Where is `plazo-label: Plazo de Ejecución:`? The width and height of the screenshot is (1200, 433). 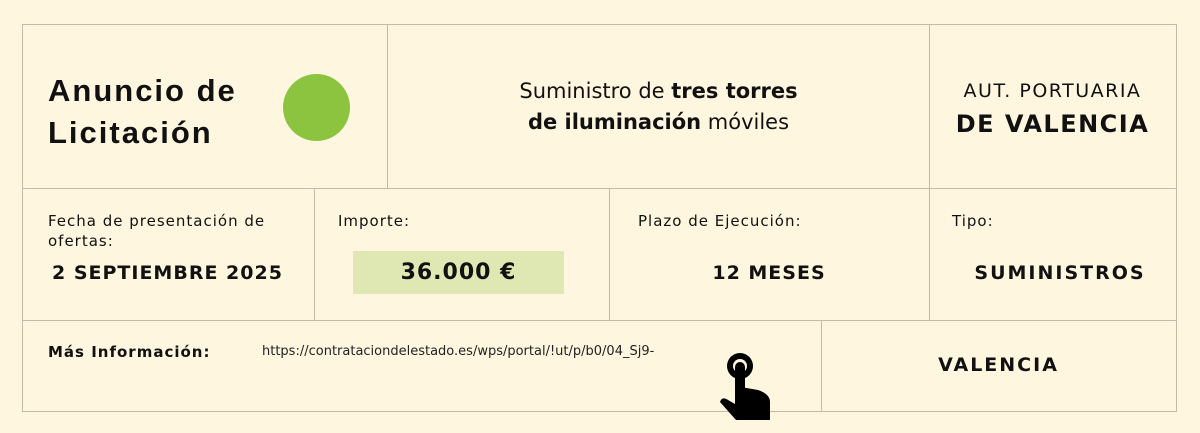
plazo-label: Plazo de Ejecución: is located at coordinates (720, 221).